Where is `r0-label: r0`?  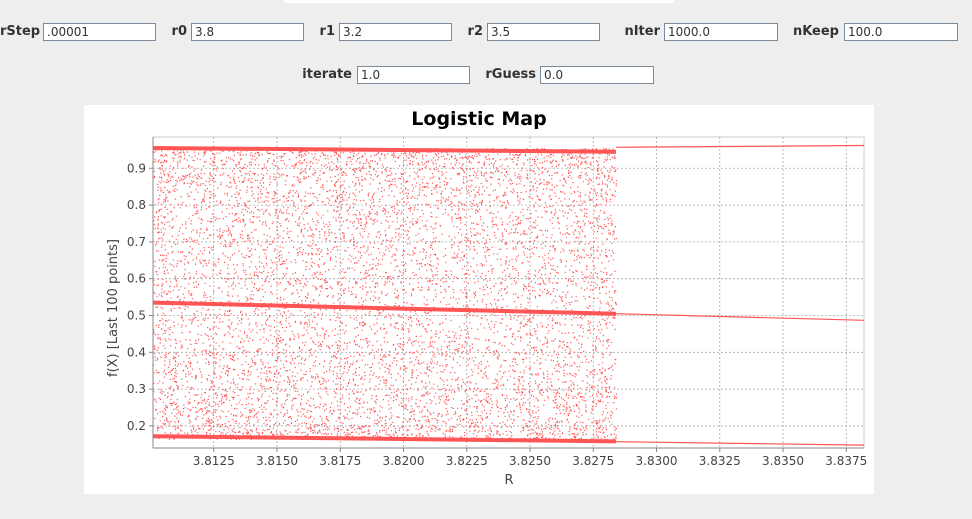
r0-label: r0 is located at coordinates (179, 31).